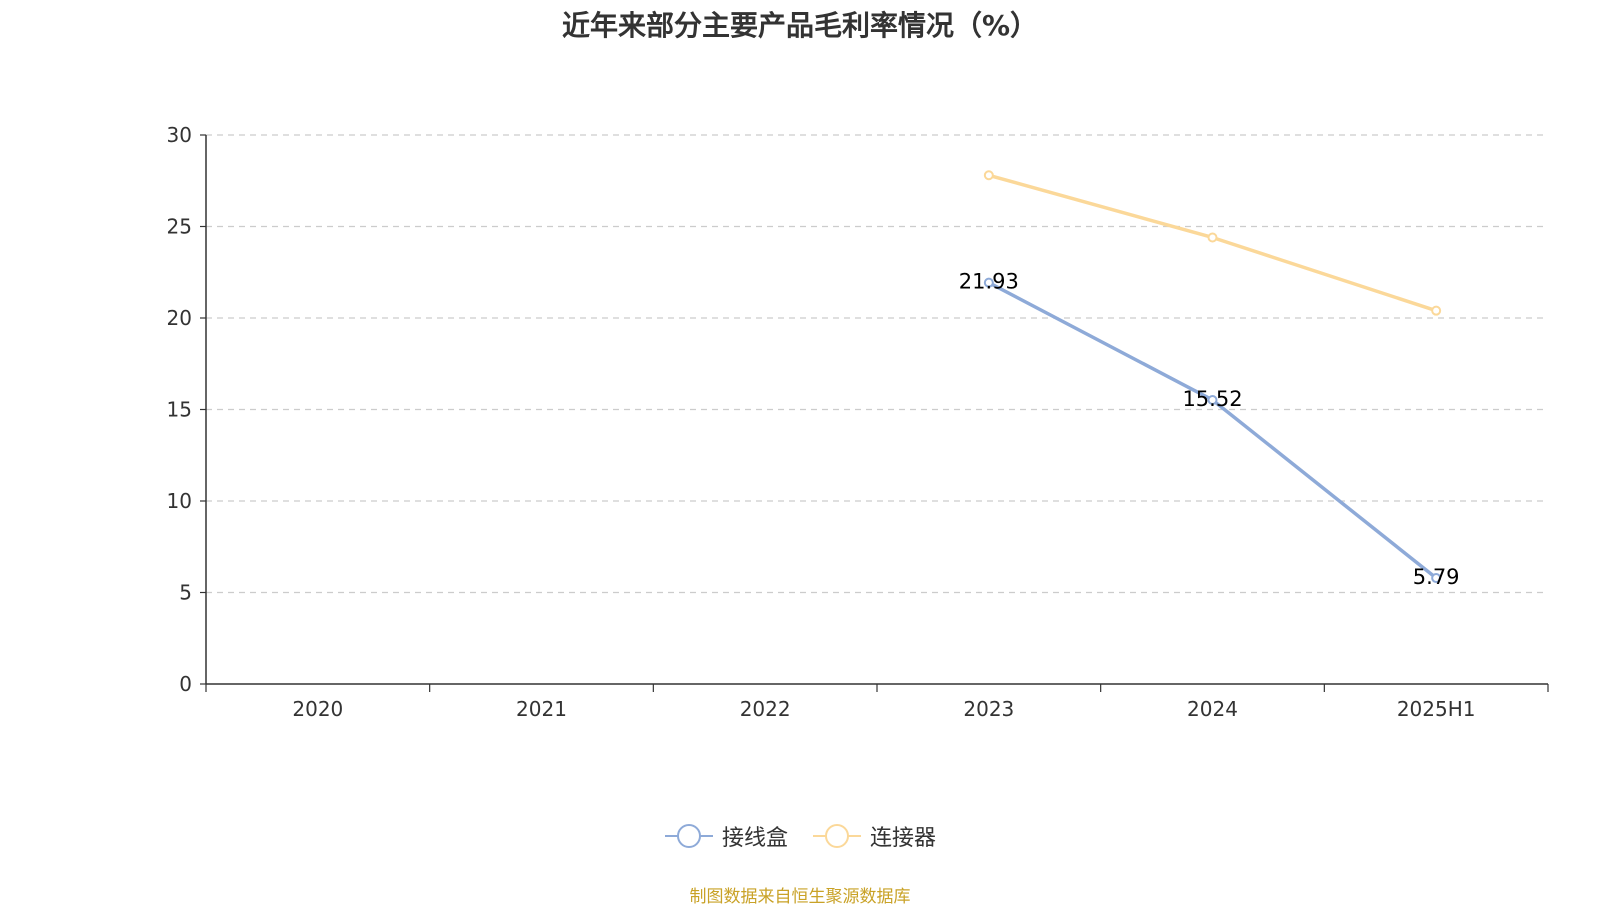 Image resolution: width=1600 pixels, height=907 pixels. What do you see at coordinates (754, 838) in the screenshot?
I see `legend-label: 接线盒` at bounding box center [754, 838].